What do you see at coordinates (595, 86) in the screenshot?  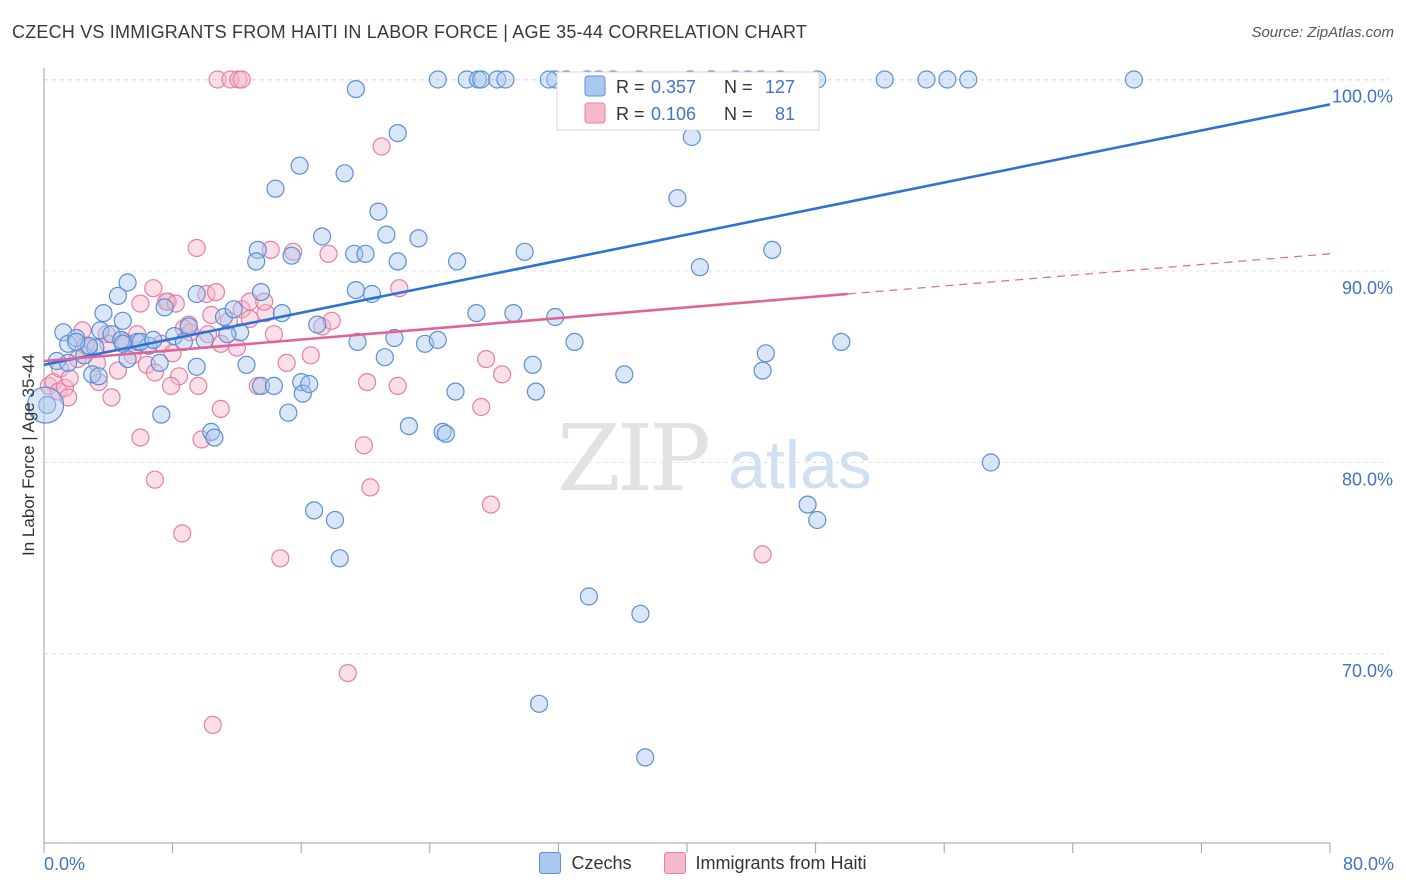 I see `stats-swatch-czech` at bounding box center [595, 86].